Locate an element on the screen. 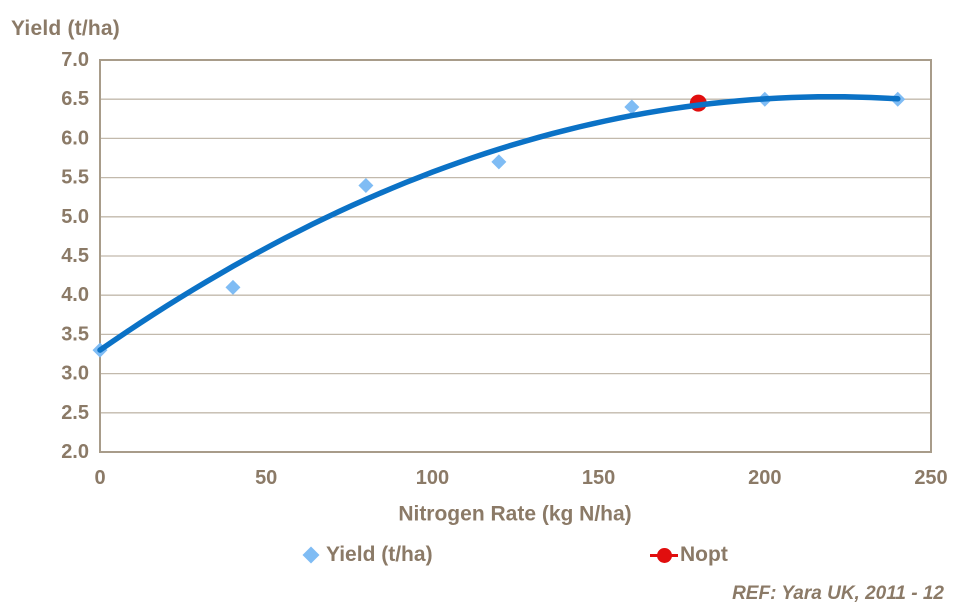  legend-item-nopt: Nopt is located at coordinates (689, 555).